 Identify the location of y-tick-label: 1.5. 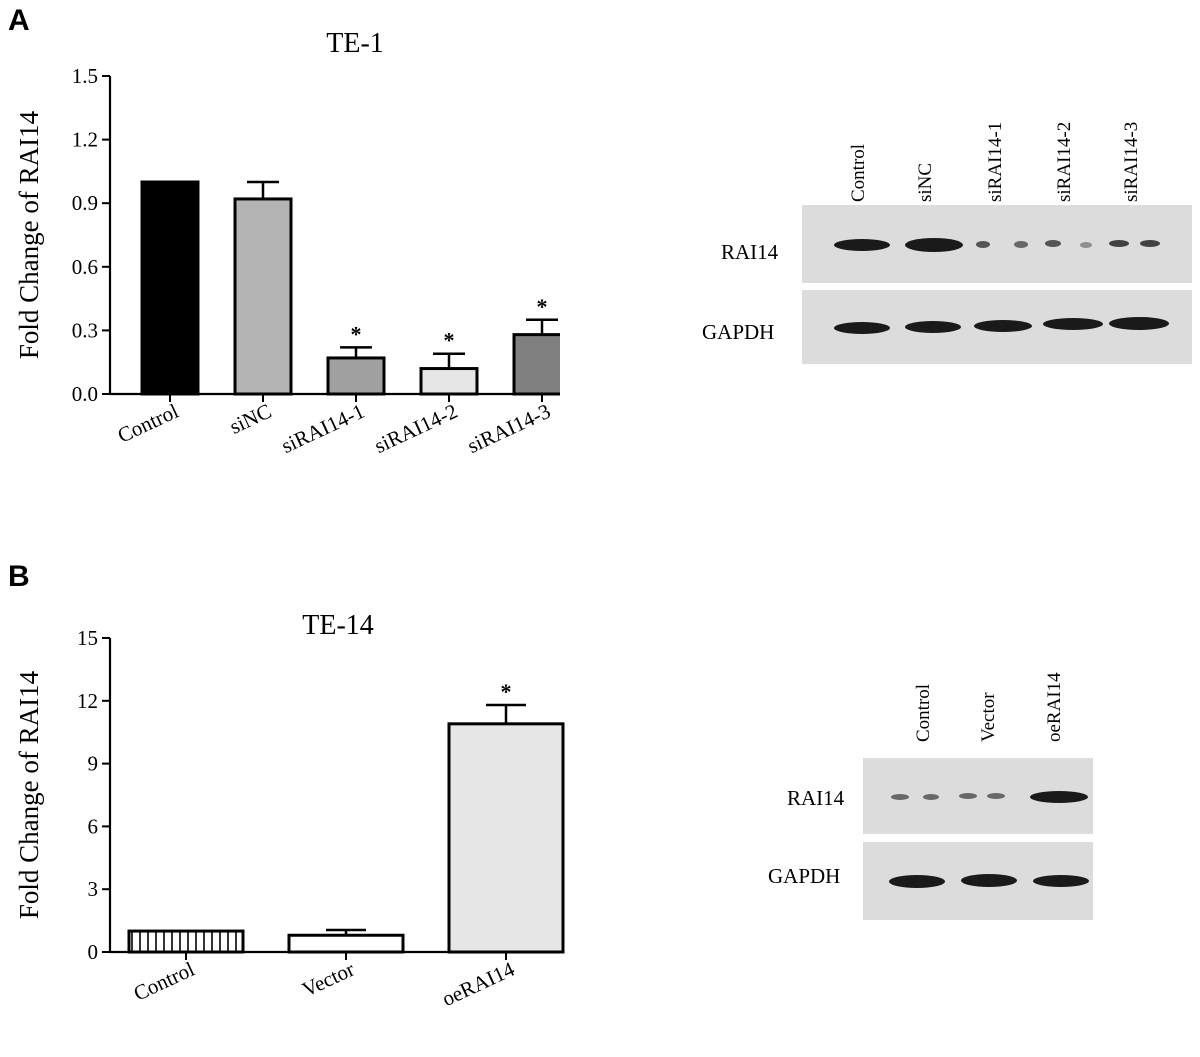
(85, 76).